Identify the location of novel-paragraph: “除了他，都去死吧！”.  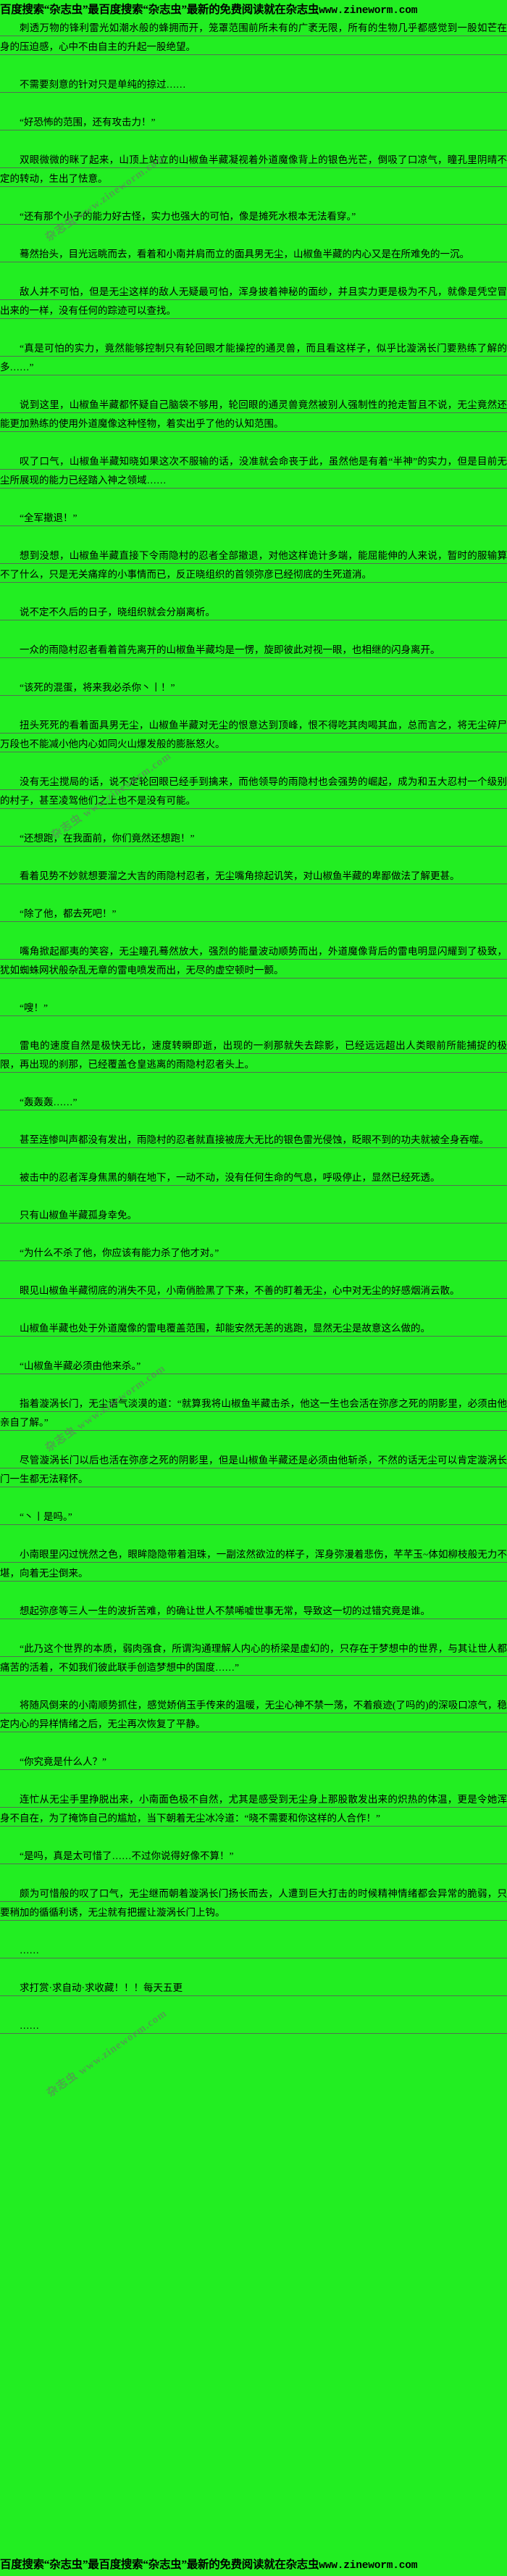
(253, 914).